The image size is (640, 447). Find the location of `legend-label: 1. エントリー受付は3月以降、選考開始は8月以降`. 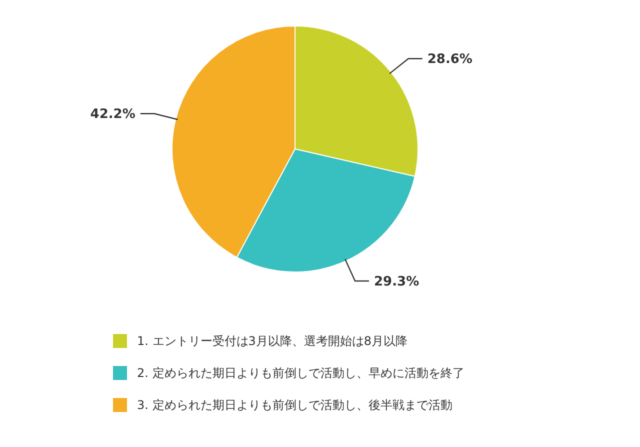

legend-label: 1. エントリー受付は3月以降、選考開始は8月以降 is located at coordinates (272, 341).